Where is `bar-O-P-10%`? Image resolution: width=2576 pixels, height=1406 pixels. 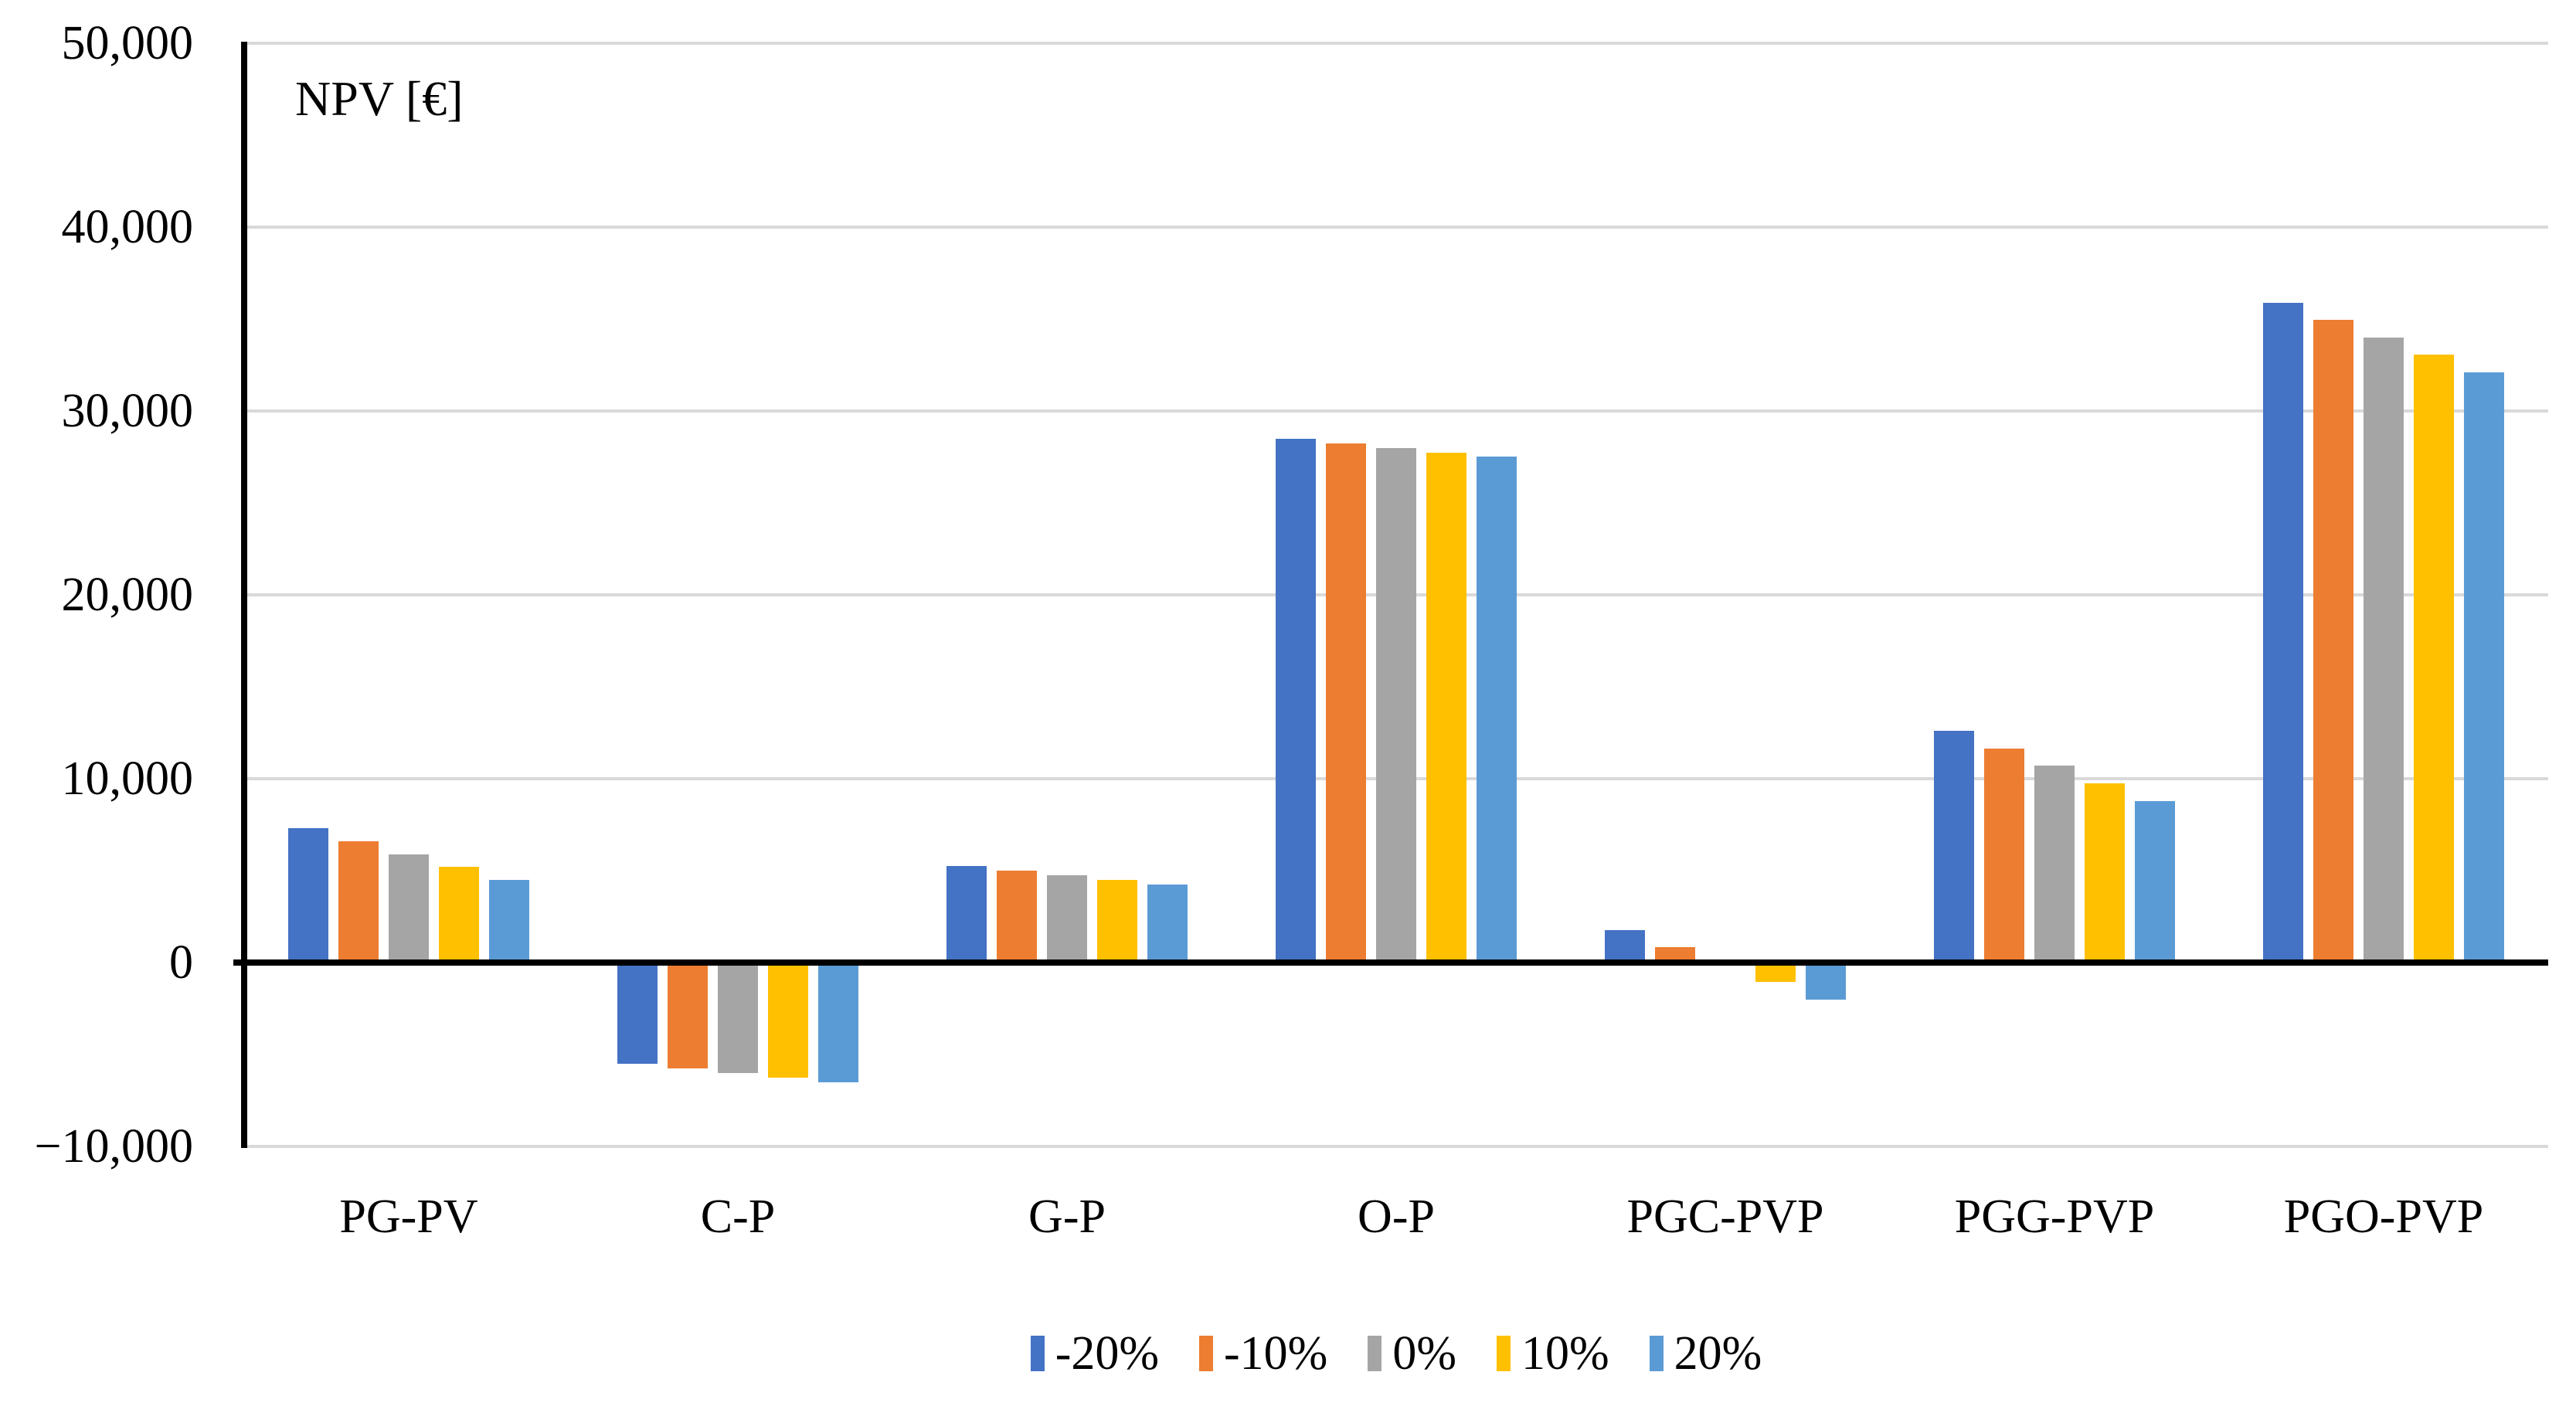
bar-O-P-10% is located at coordinates (1446, 708).